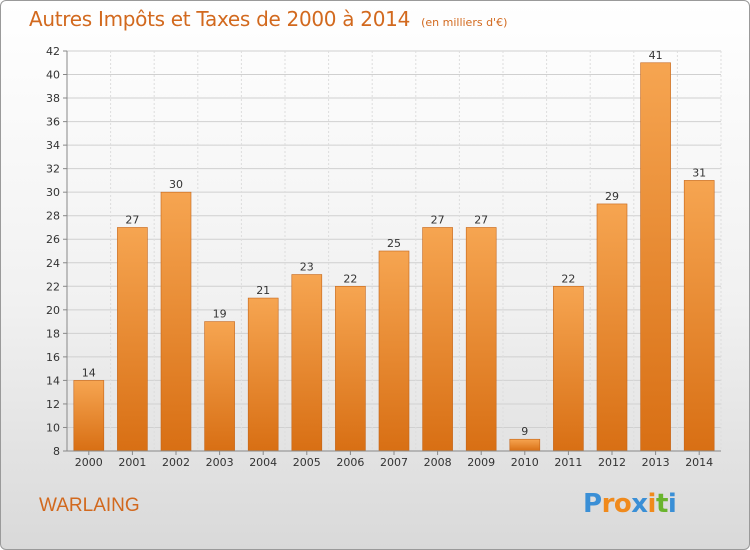 The height and width of the screenshot is (550, 750). I want to click on x-tick-label: 2011, so click(568, 462).